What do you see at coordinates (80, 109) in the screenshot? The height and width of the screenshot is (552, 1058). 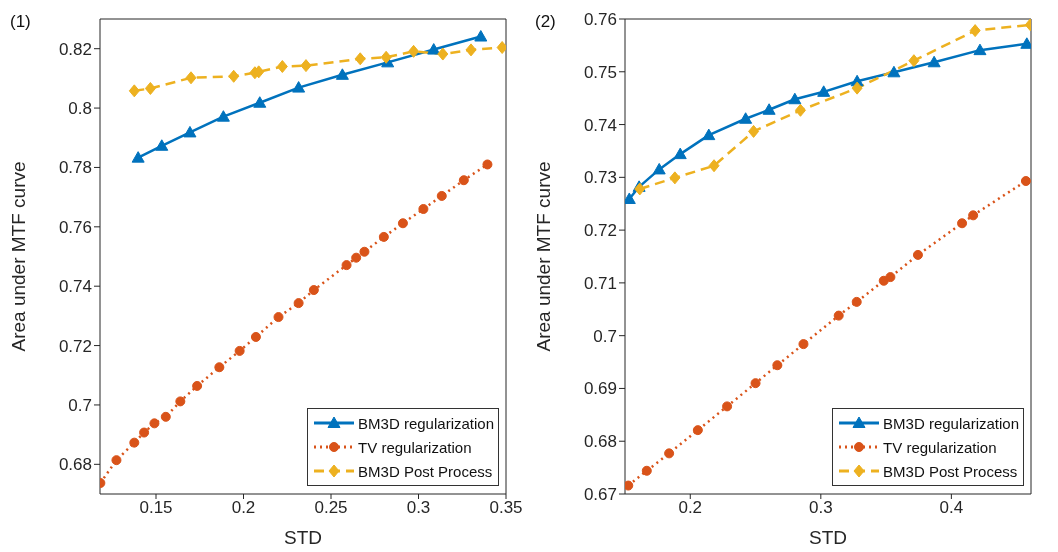 I see `y-tick-label: 0.8` at bounding box center [80, 109].